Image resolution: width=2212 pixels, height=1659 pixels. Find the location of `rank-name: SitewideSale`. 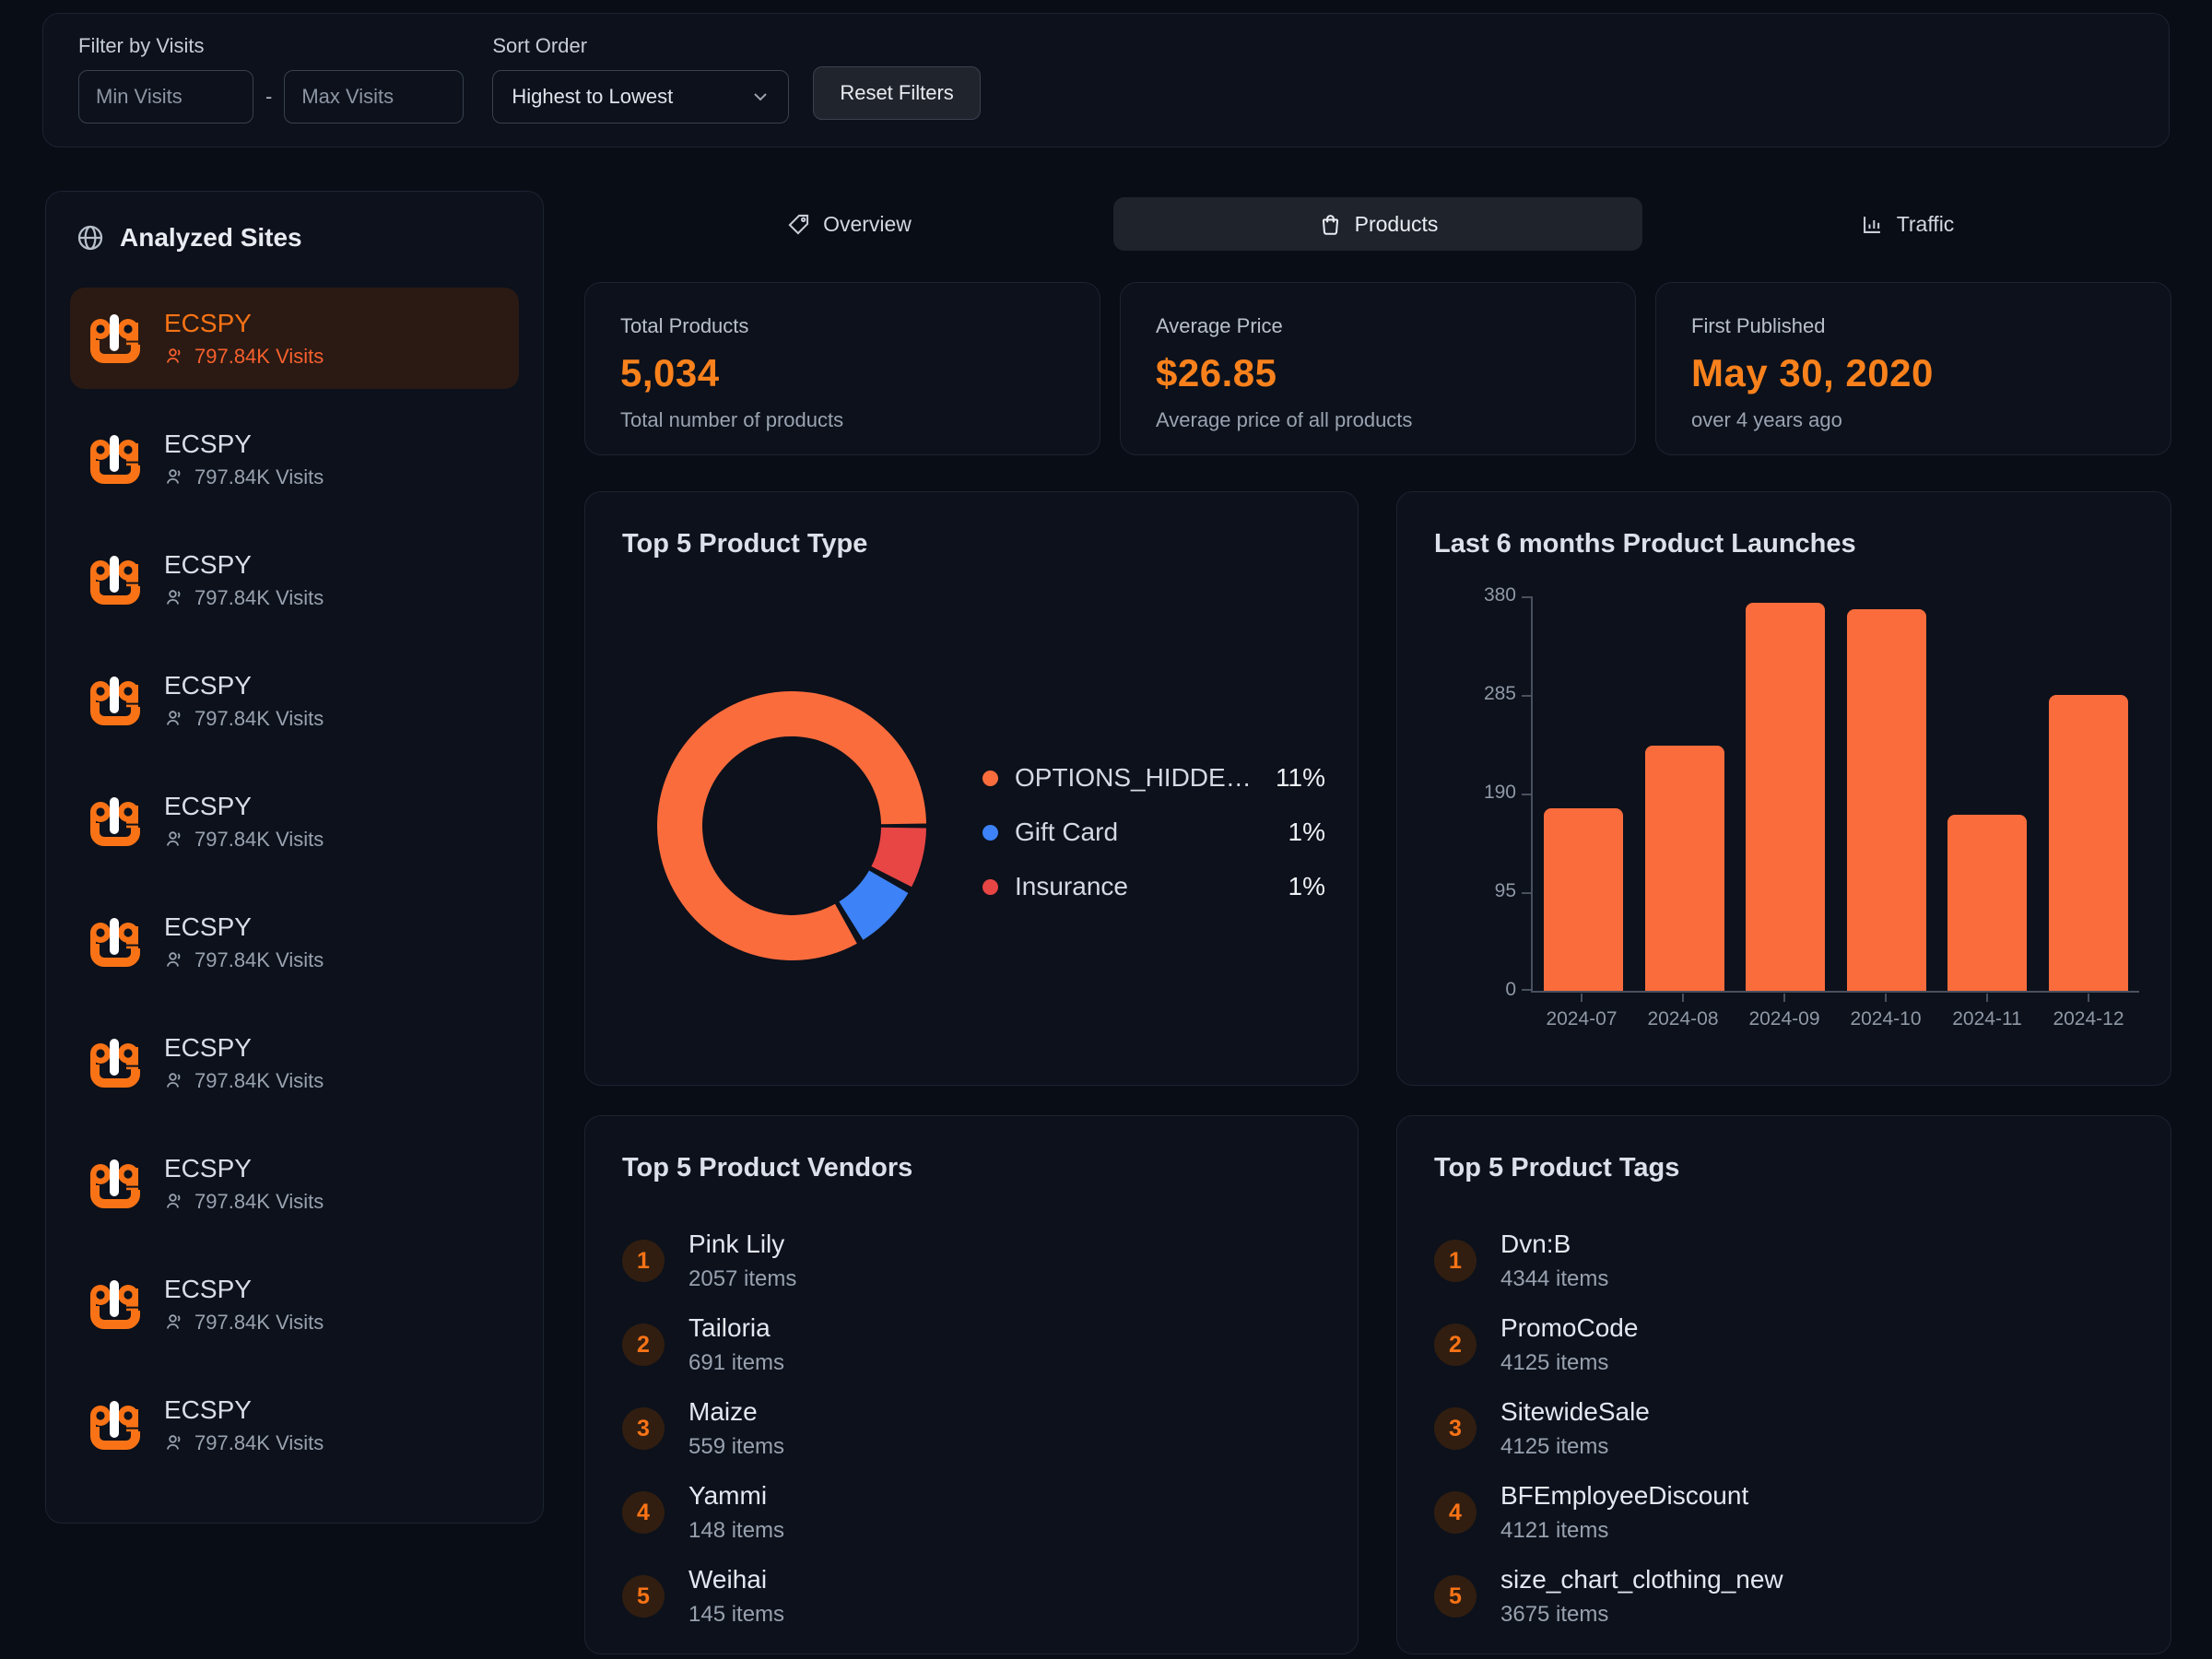

rank-name: SitewideSale is located at coordinates (1575, 1411).